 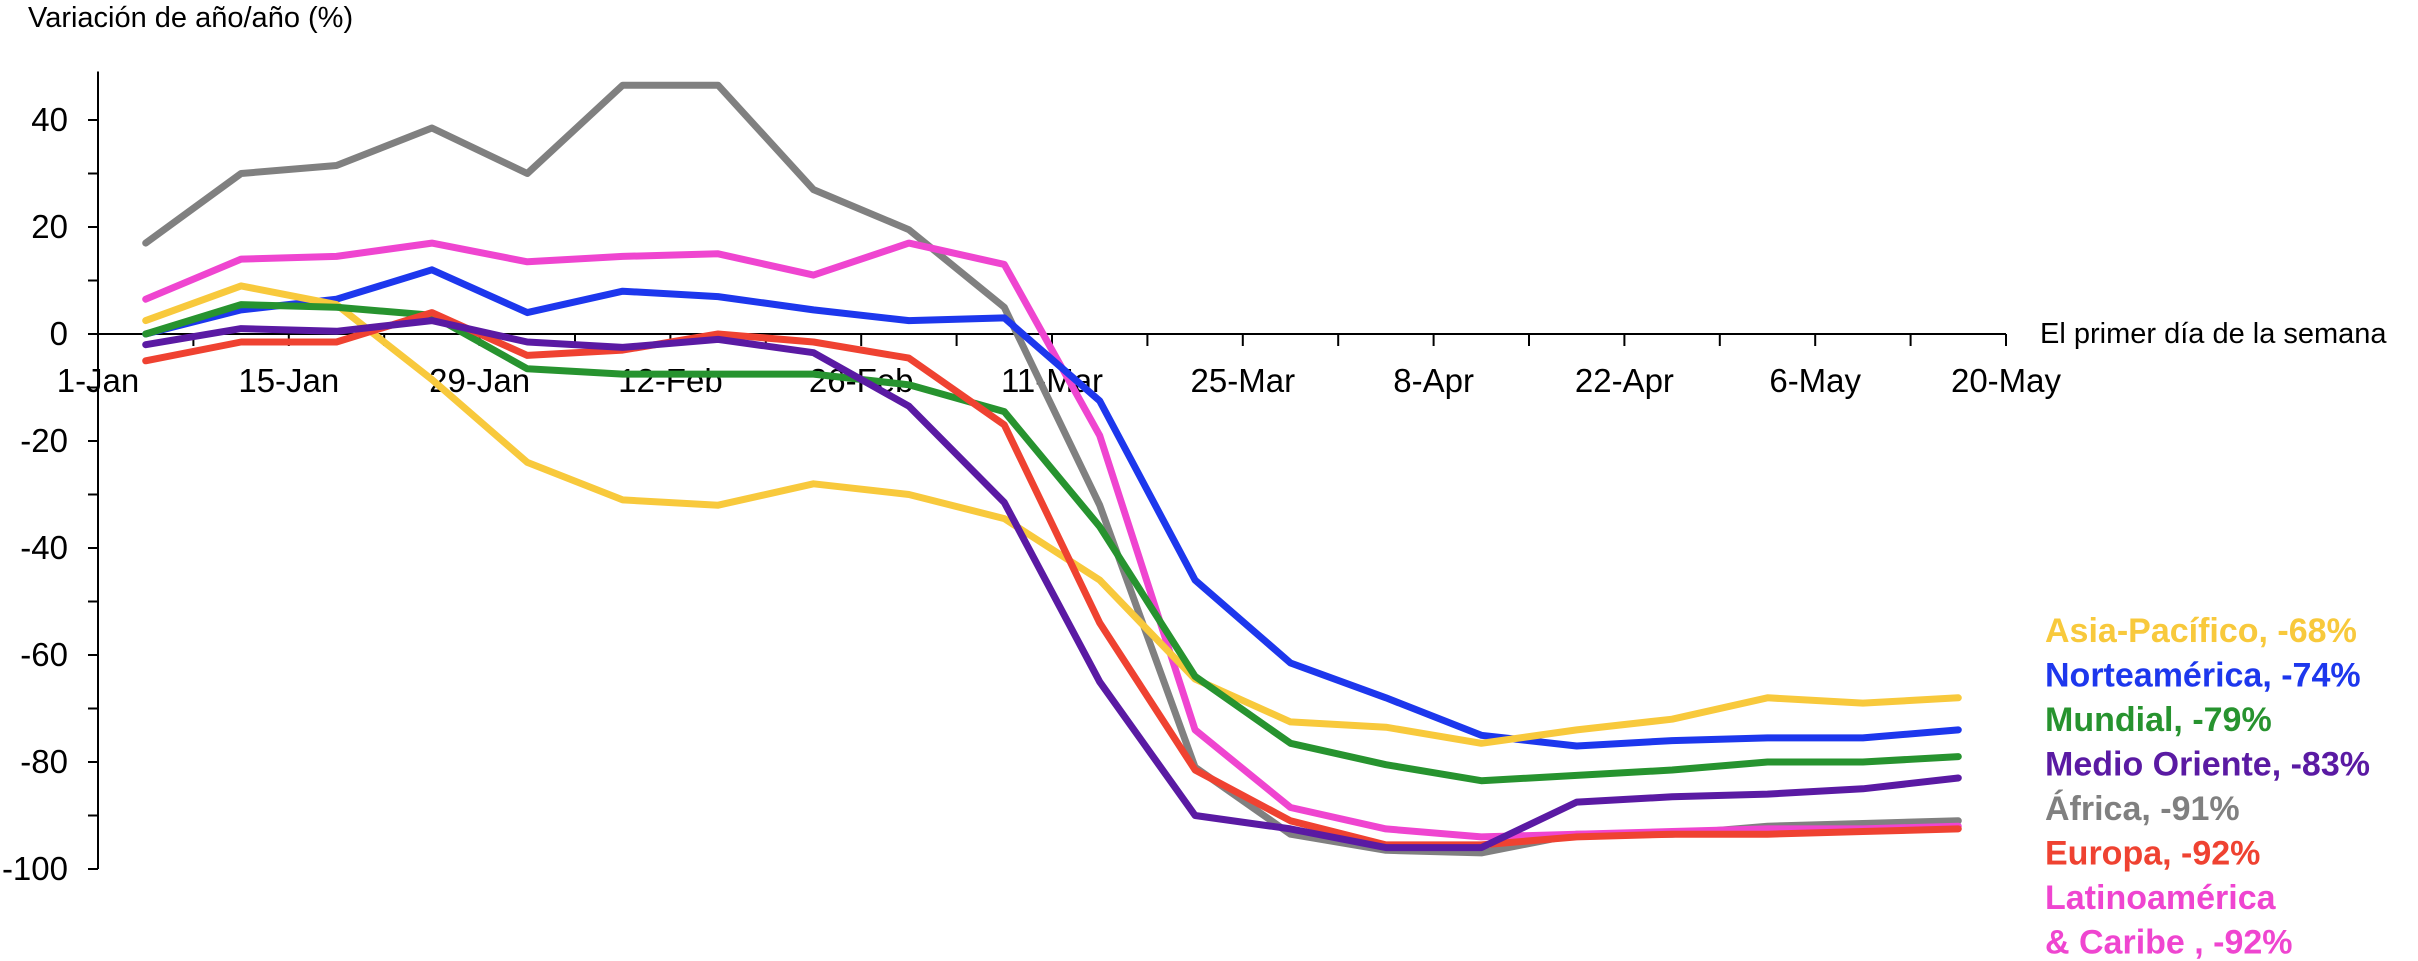 I want to click on x-tick-label: 6-May, so click(x=1815, y=380).